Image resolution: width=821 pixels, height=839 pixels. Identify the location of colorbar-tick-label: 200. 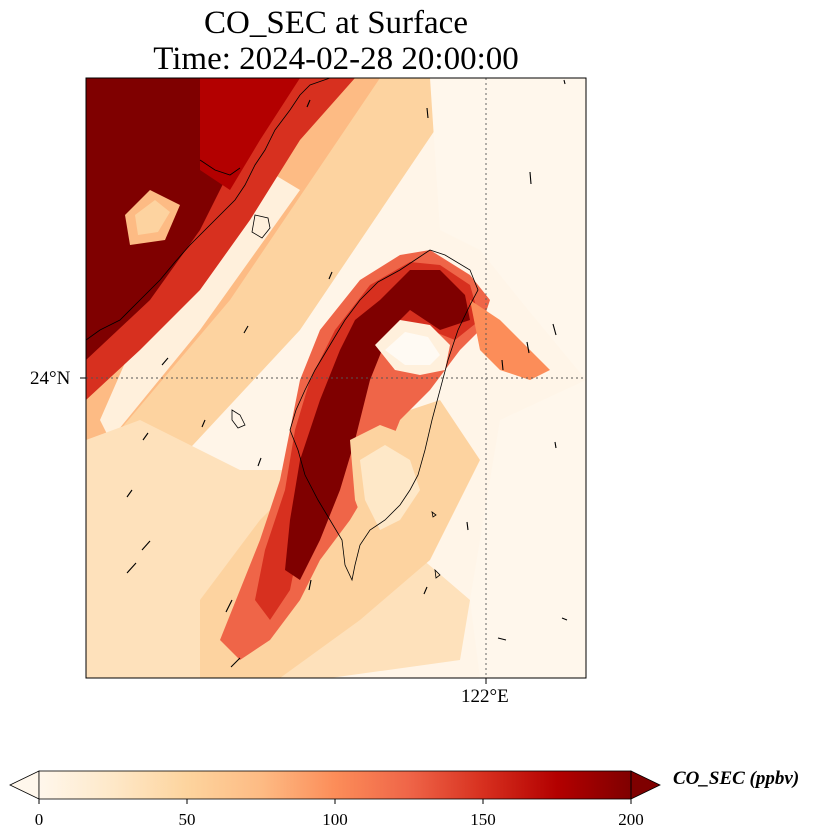
(631, 819).